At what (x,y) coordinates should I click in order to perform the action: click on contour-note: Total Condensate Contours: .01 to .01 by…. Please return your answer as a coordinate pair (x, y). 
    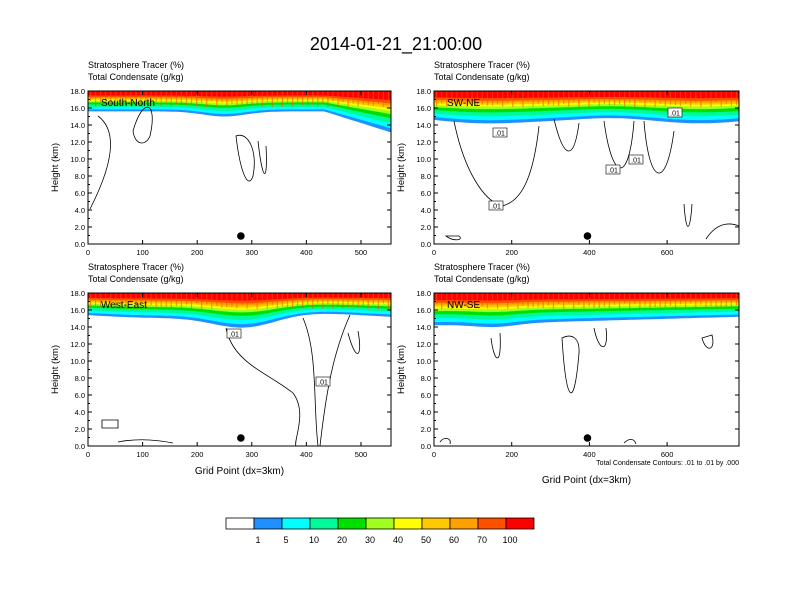
    Looking at the image, I should click on (667, 463).